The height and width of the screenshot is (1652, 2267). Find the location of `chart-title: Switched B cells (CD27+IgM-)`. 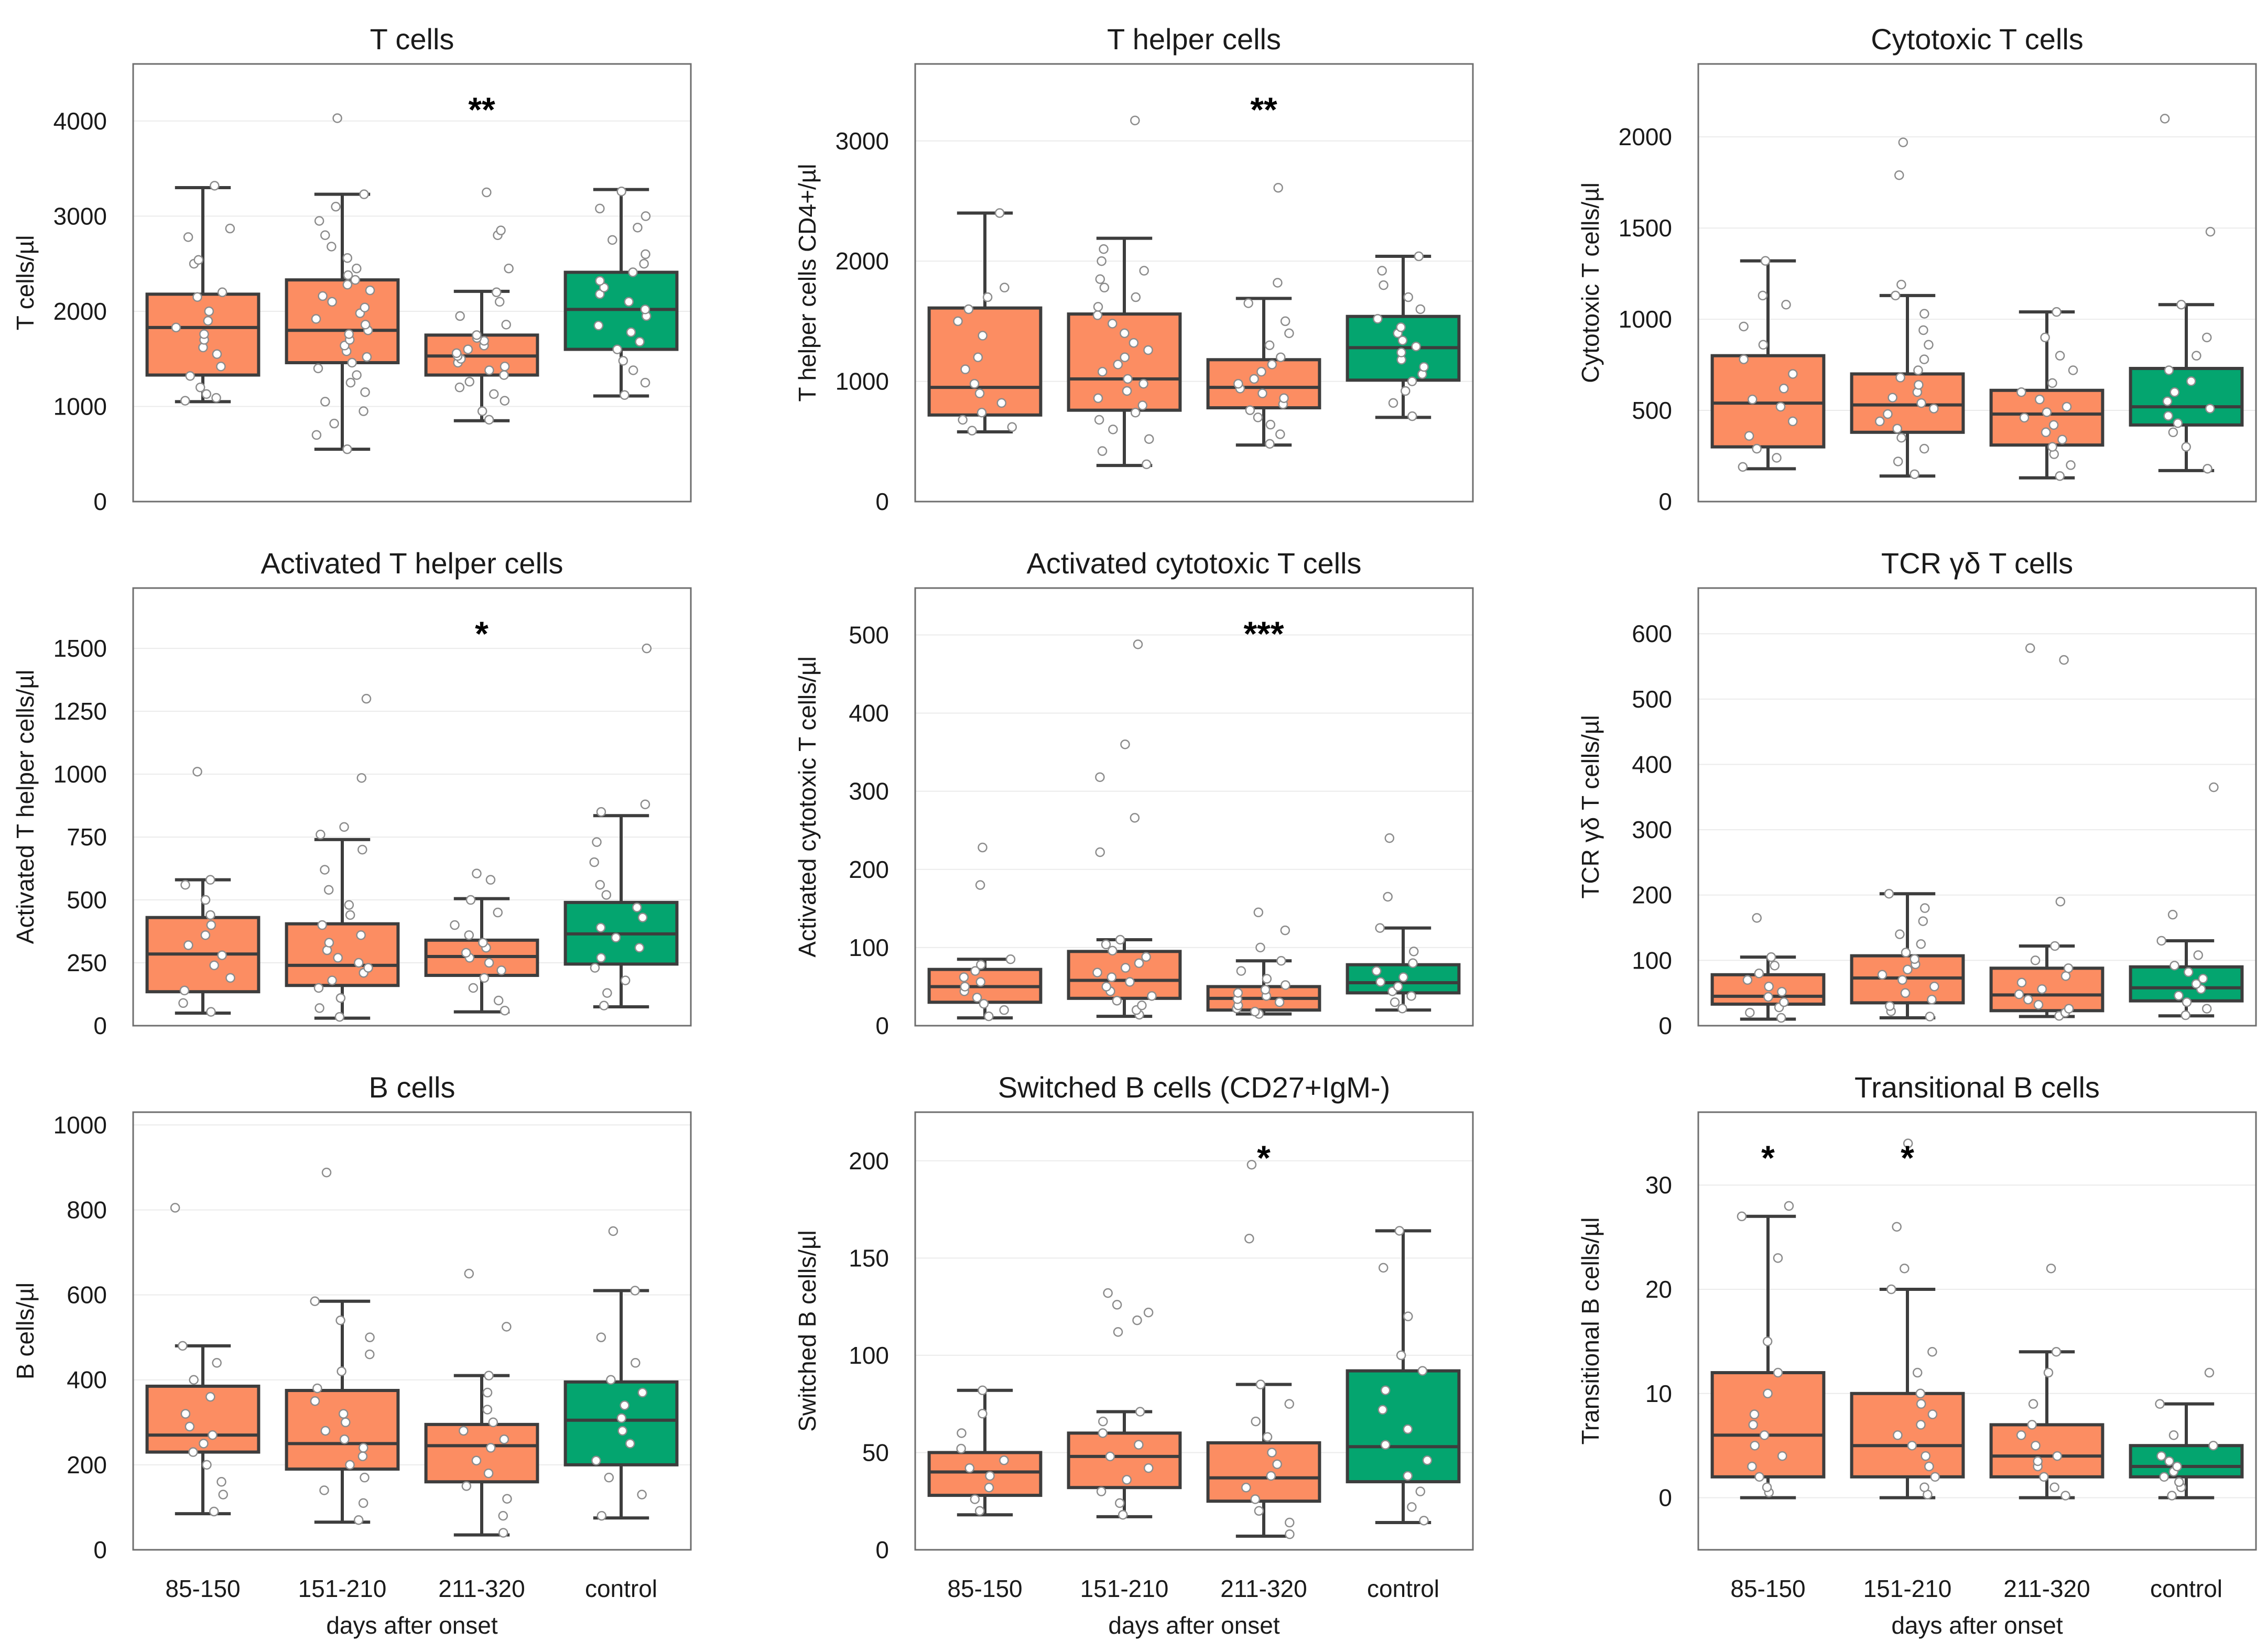

chart-title: Switched B cells (CD27+IgM-) is located at coordinates (1194, 1087).